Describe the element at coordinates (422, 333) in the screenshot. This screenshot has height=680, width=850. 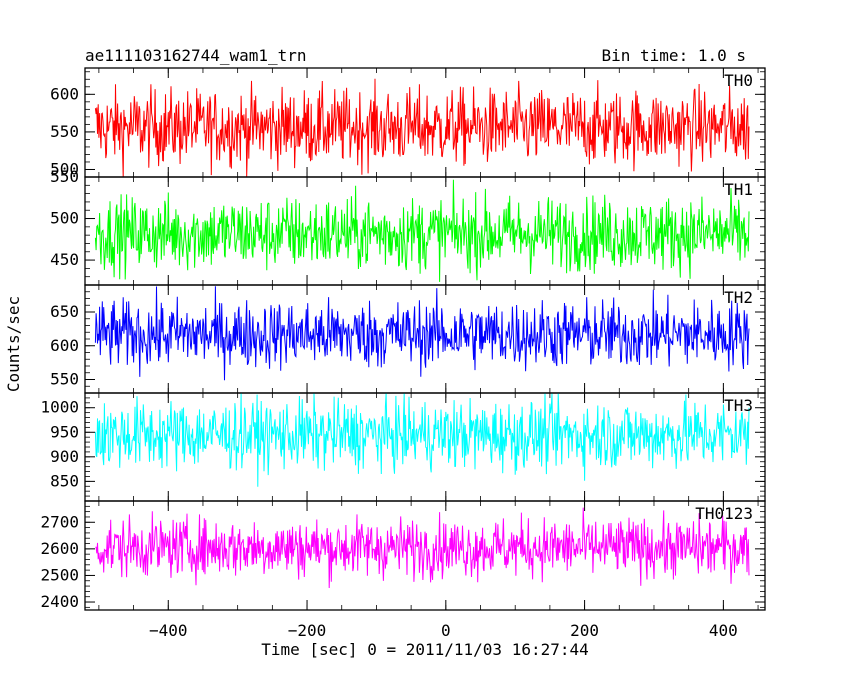
I see `series-line-th2` at that location.